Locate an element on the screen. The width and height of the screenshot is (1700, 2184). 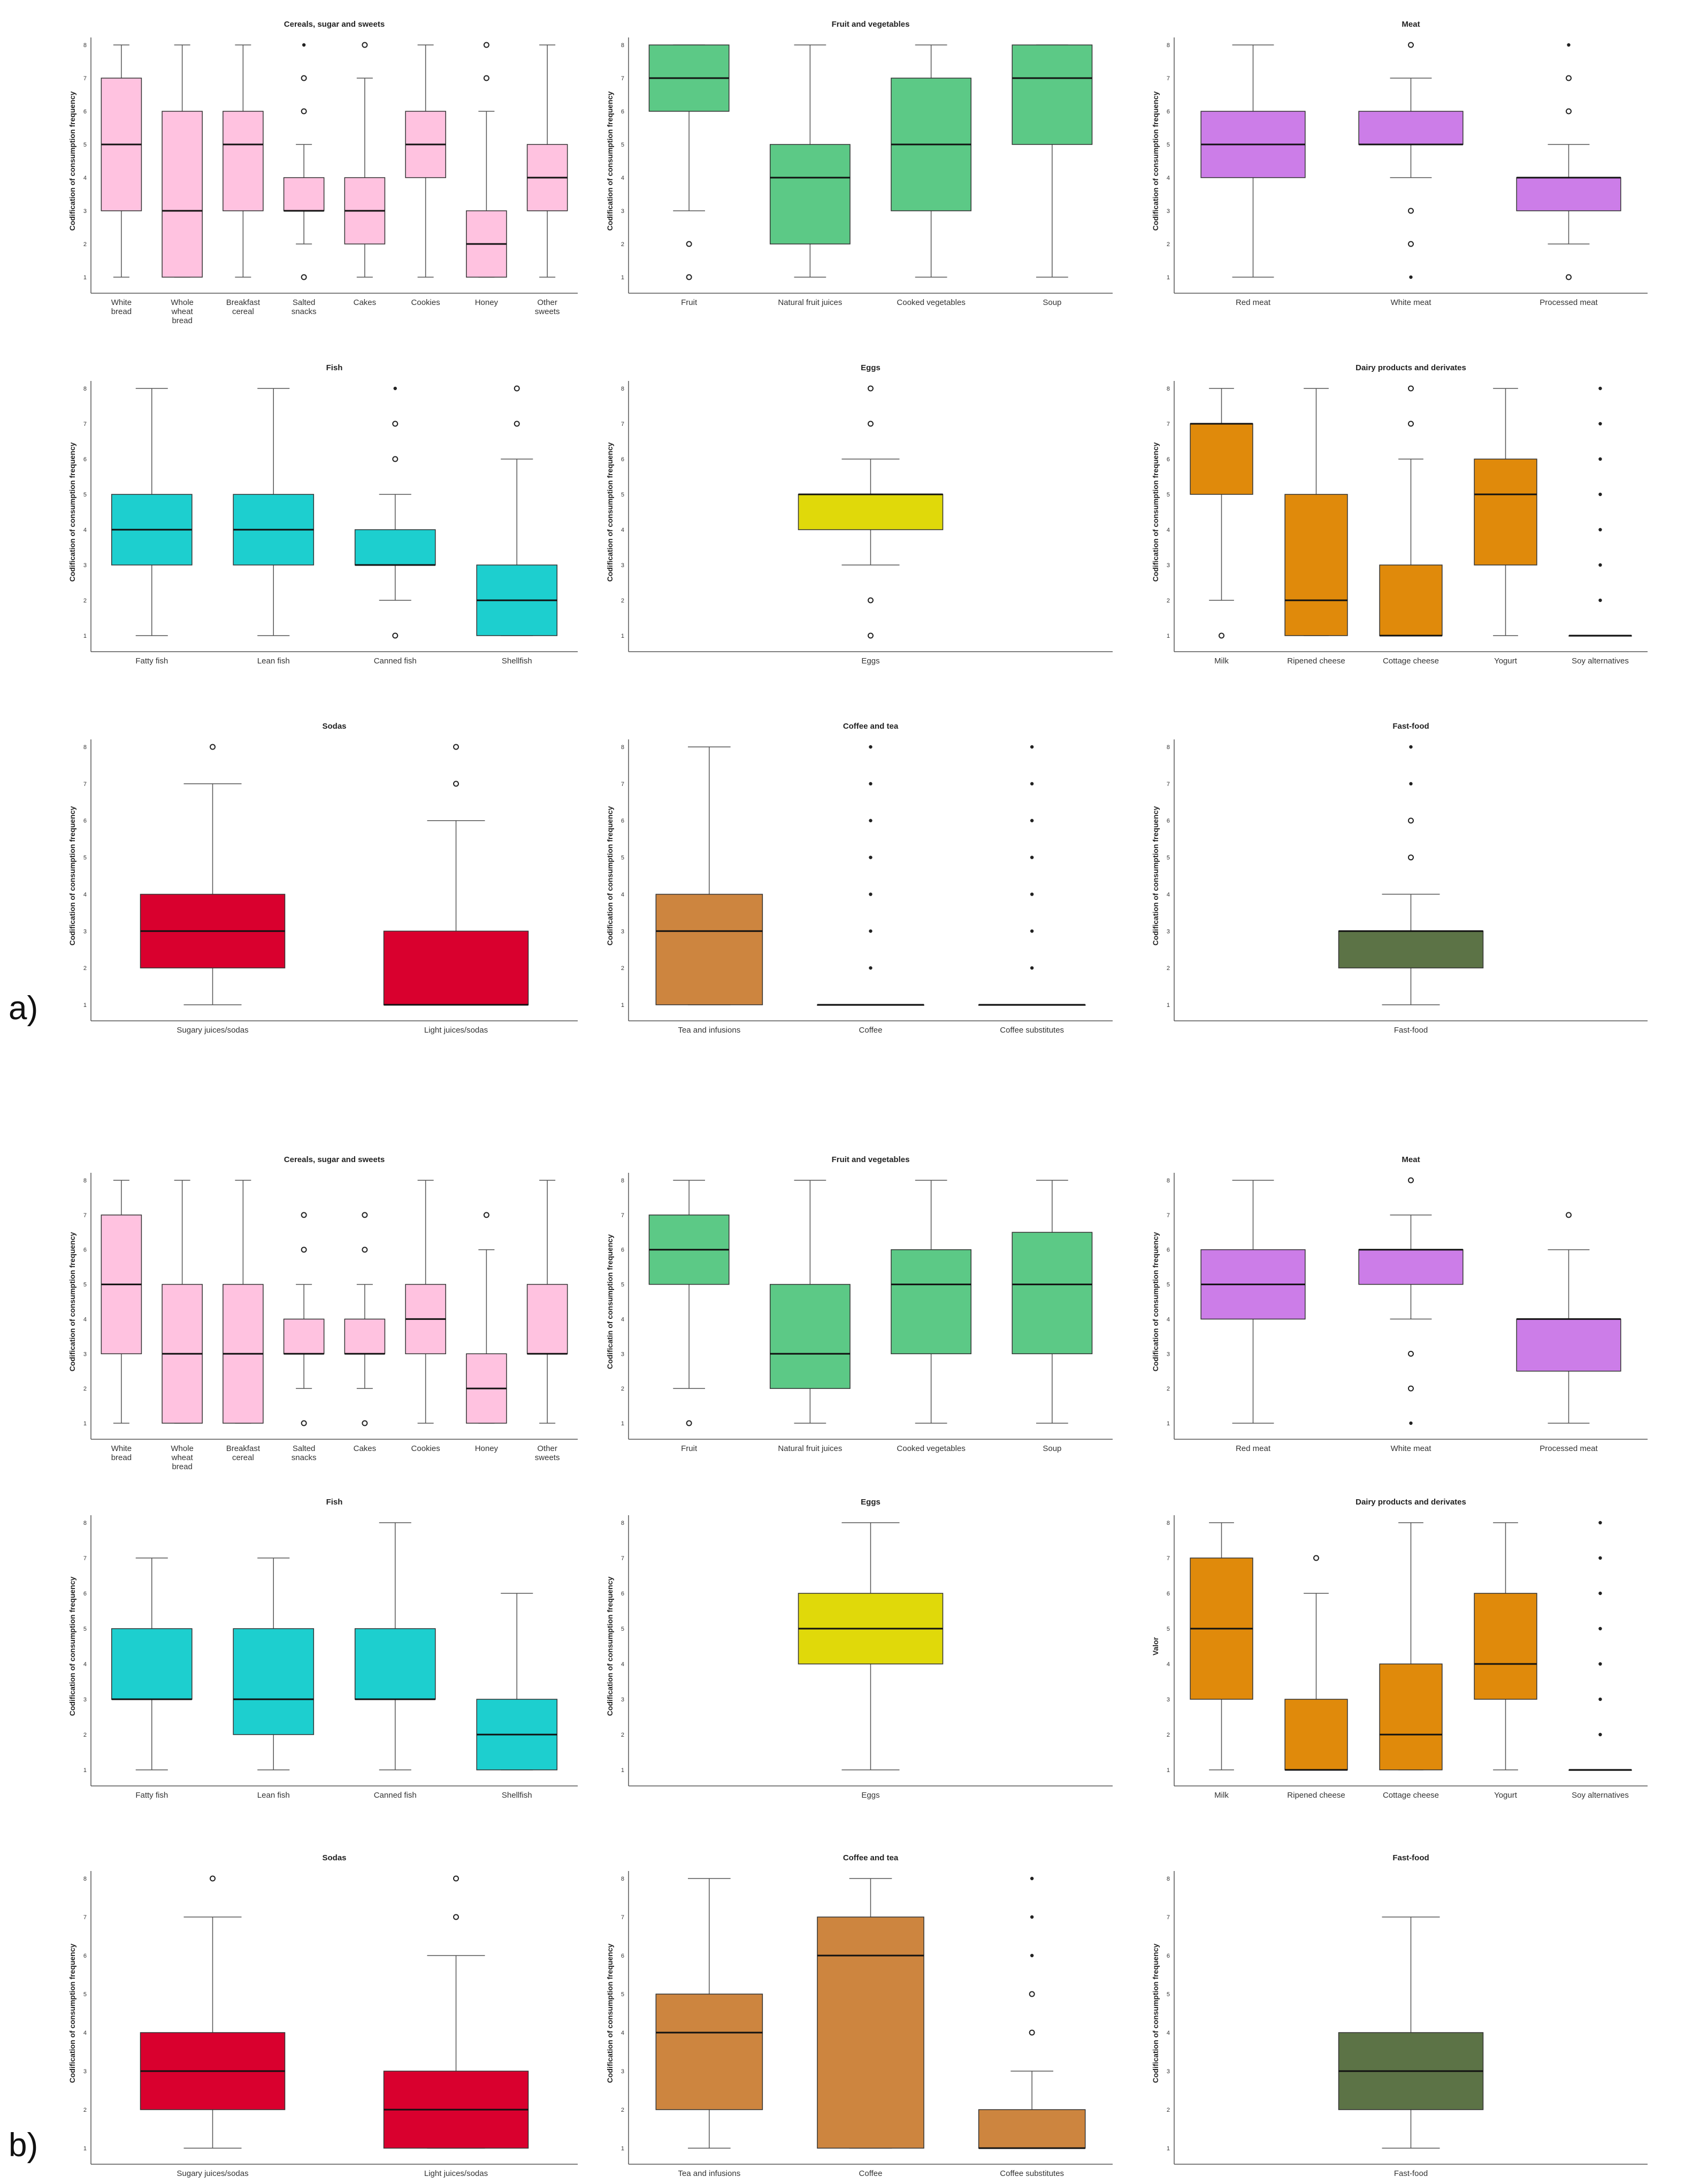
x-tick-label: bread is located at coordinates (182, 1466).